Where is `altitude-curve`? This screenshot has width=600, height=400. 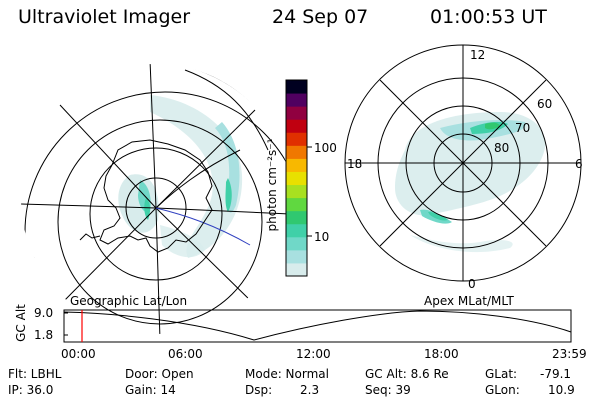 altitude-curve is located at coordinates (317, 325).